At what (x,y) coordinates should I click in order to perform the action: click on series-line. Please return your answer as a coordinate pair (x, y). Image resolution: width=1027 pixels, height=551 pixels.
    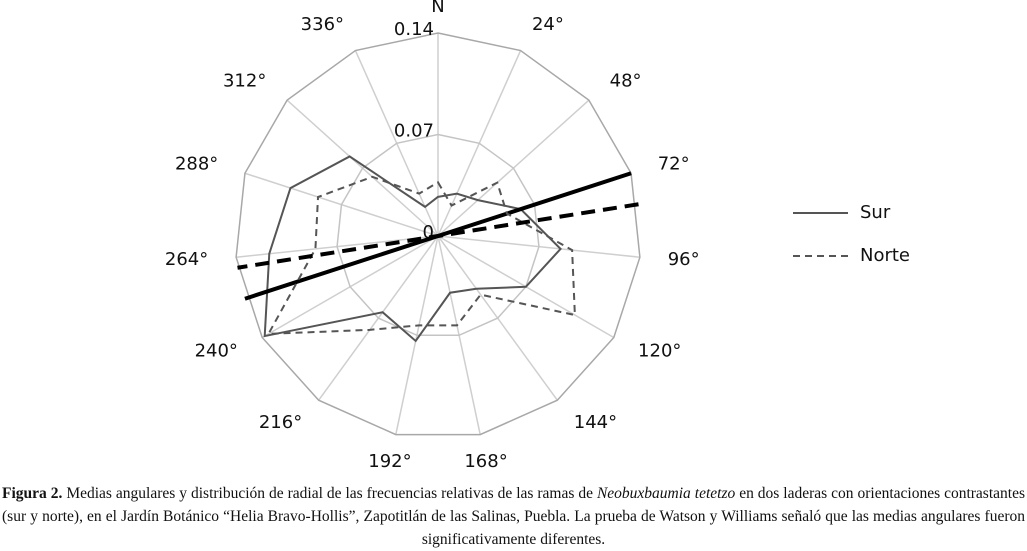
    Looking at the image, I should click on (412, 249).